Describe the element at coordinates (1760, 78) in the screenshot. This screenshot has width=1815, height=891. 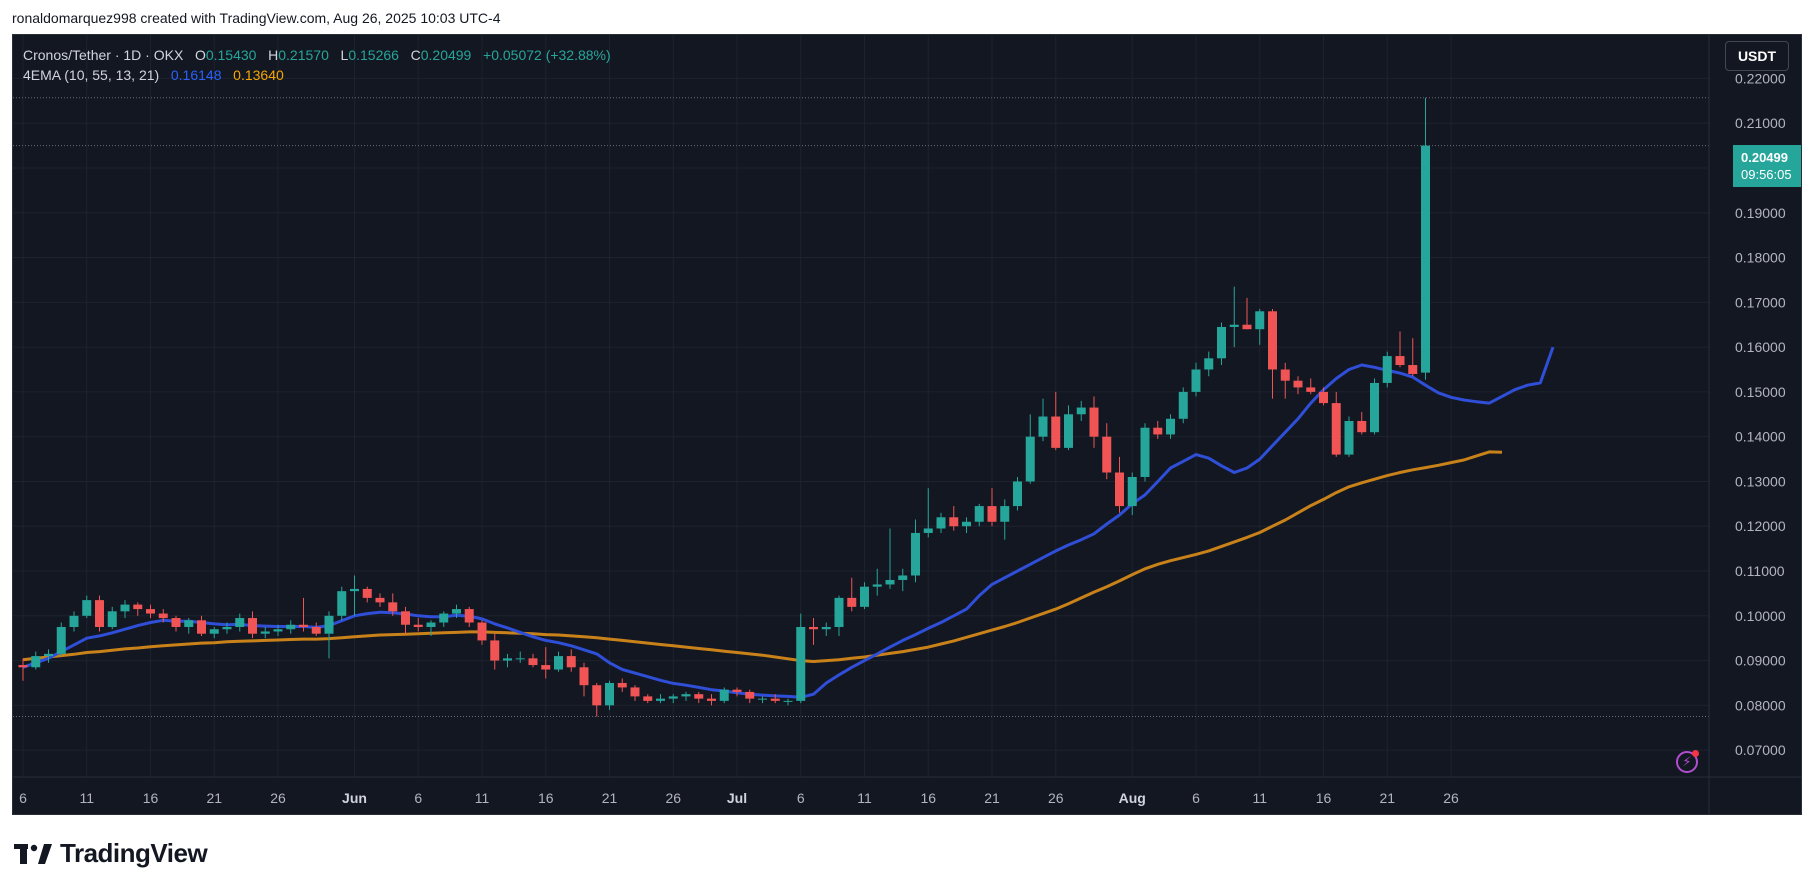
I see `price-tick-label: 0.22000` at that location.